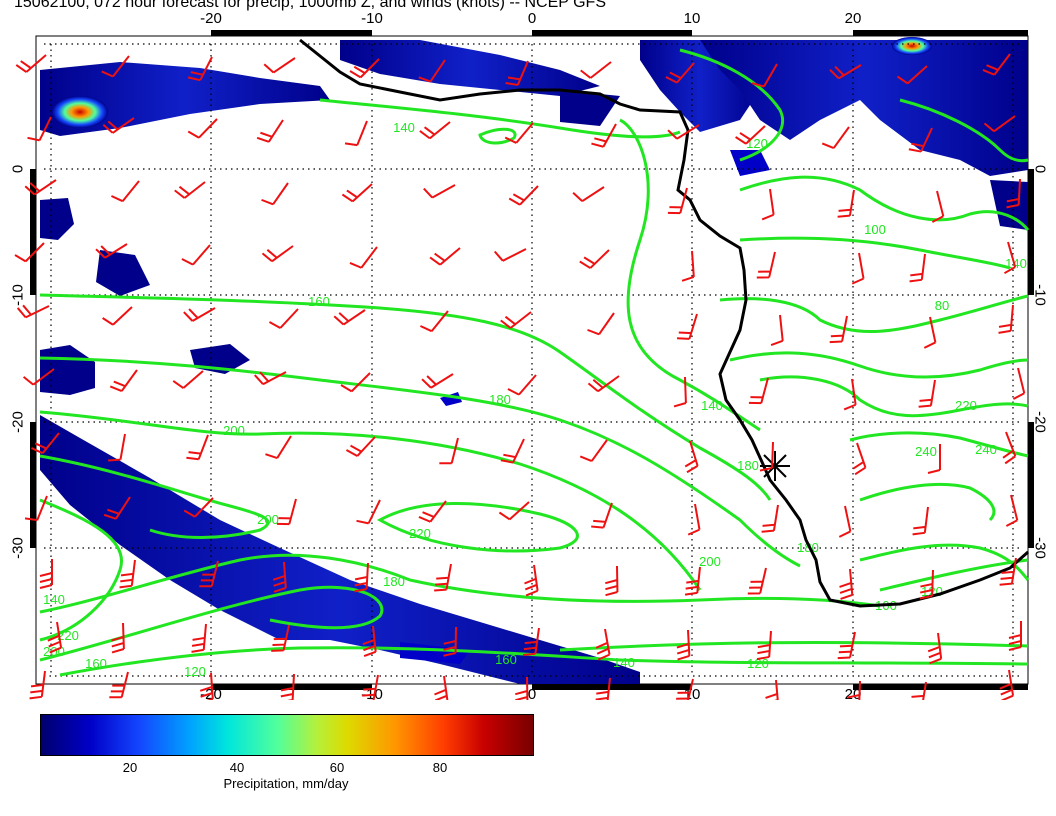 The height and width of the screenshot is (816, 1056). I want to click on contour-label: 120, so click(758, 663).